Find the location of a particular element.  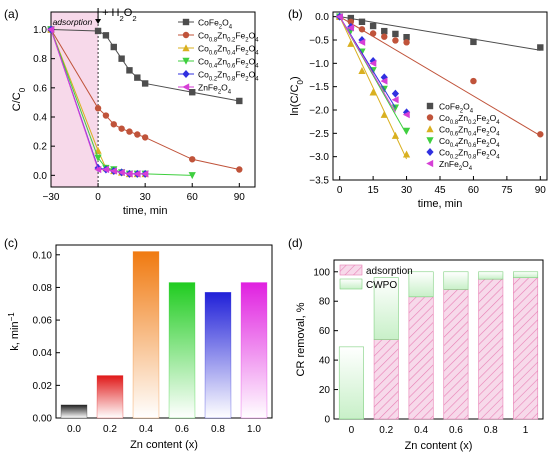

x-axis-label: time, min is located at coordinates (440, 204).